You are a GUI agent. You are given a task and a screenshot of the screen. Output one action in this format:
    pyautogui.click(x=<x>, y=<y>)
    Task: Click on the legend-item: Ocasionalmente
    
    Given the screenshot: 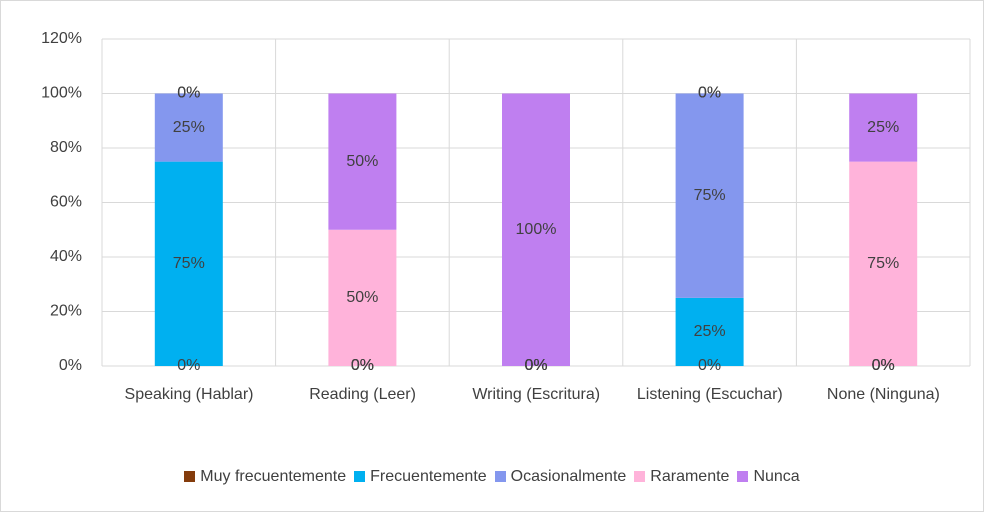 What is the action you would take?
    pyautogui.click(x=560, y=477)
    